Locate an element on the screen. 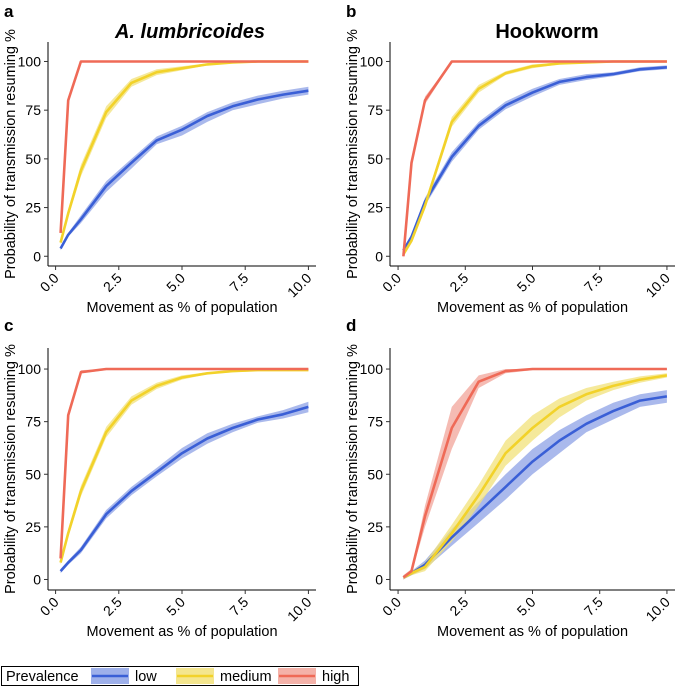  legend-item-medium: medium is located at coordinates (224, 676).